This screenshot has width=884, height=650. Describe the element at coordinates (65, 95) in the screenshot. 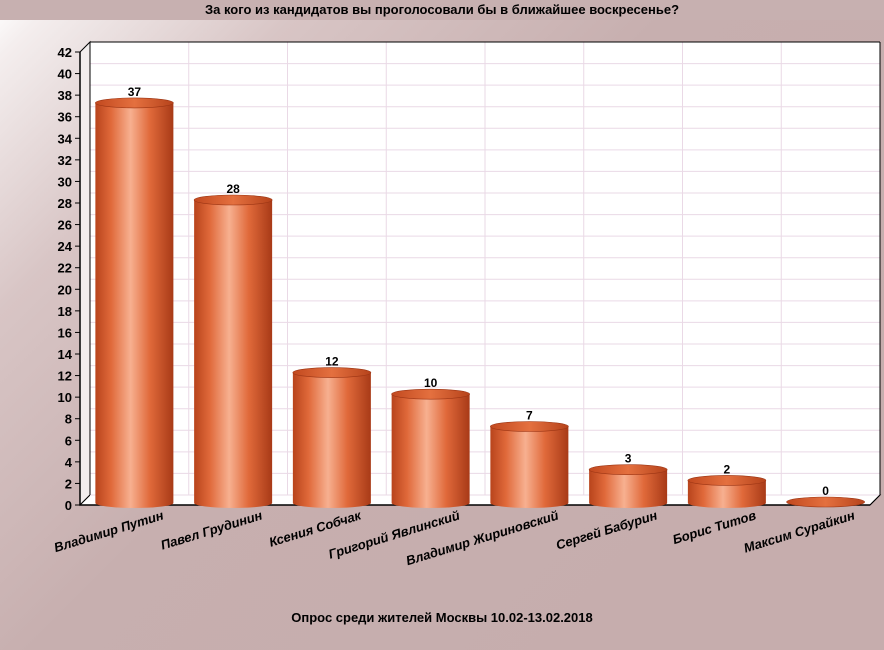

I see `y-tick-label: 38` at that location.